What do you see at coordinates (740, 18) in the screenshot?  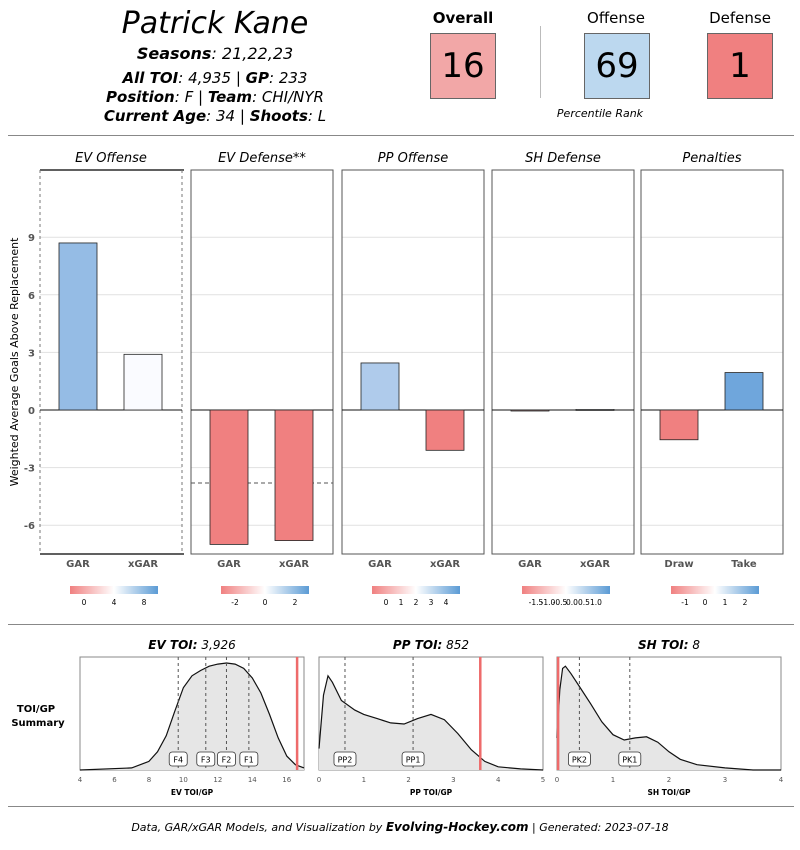 I see `defense-rank-title: Defense` at bounding box center [740, 18].